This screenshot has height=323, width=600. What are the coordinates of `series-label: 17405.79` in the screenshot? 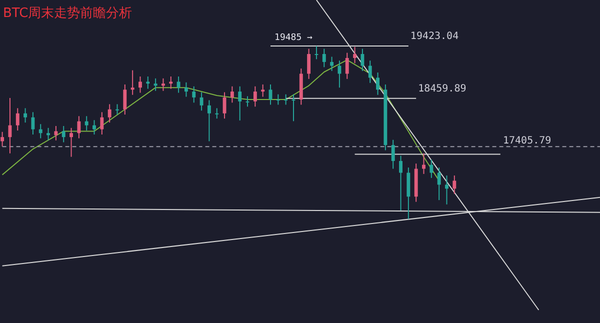 It's located at (527, 141).